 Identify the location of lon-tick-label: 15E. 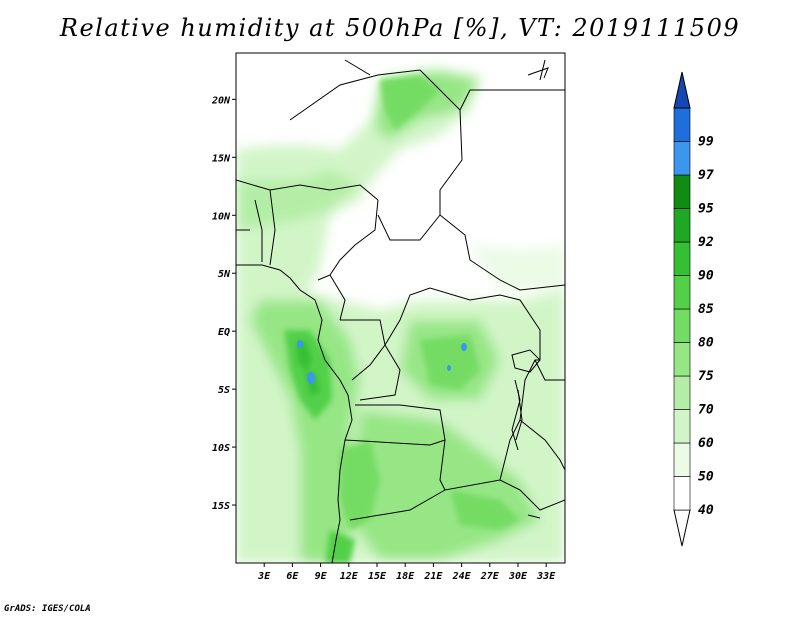
(377, 576).